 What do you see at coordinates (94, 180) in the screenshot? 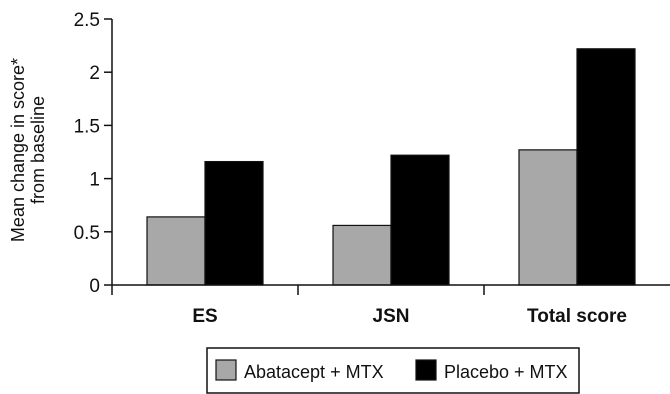
I see `y-tick-label: 1` at bounding box center [94, 180].